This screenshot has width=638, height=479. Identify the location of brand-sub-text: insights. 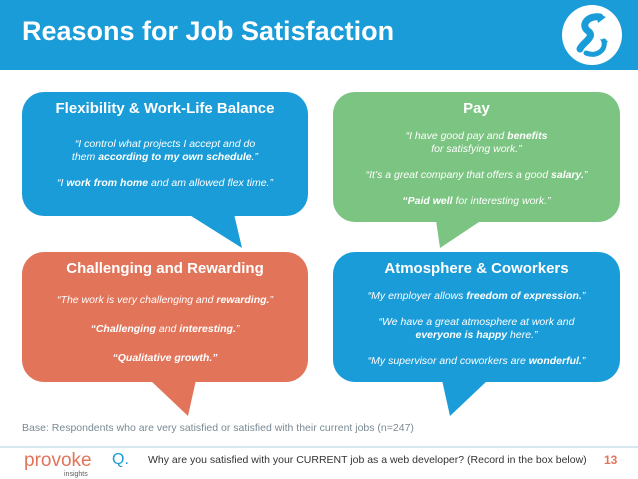
(76, 474).